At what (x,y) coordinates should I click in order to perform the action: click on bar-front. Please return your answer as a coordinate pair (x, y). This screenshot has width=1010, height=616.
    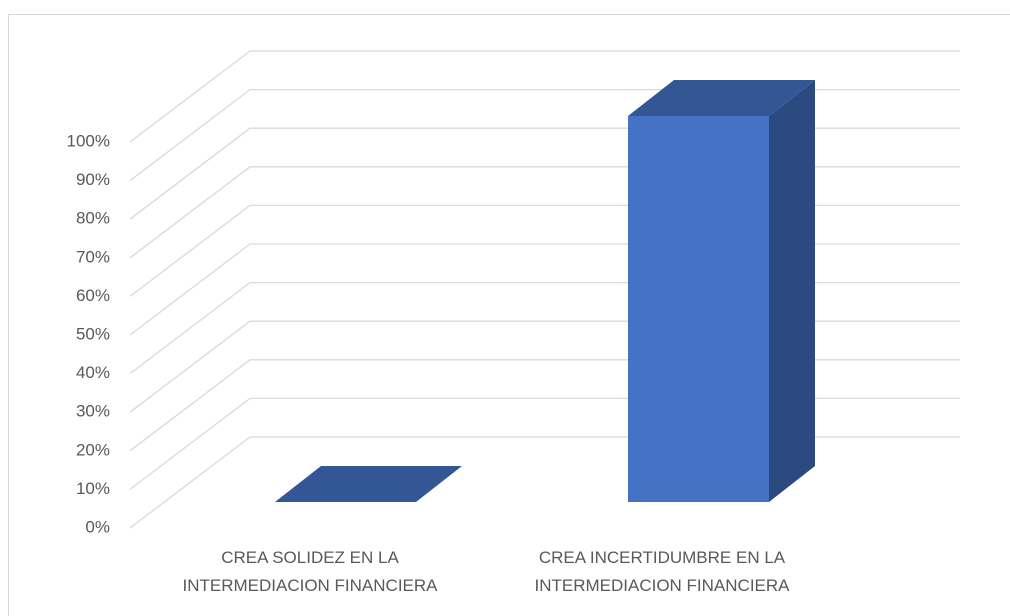
    Looking at the image, I should click on (698, 309).